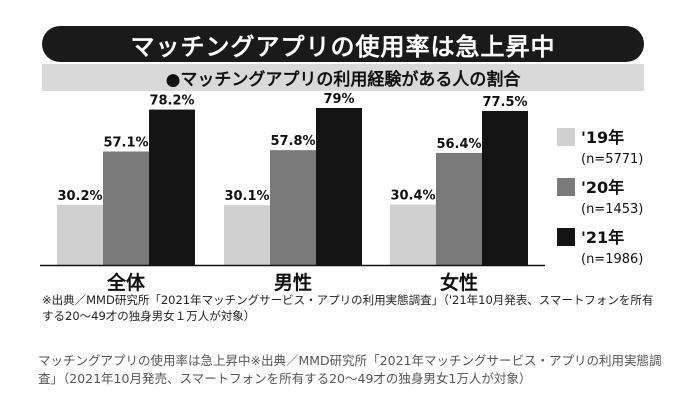  Describe the element at coordinates (171, 101) in the screenshot. I see `bar-value-label: 78.2%` at that location.